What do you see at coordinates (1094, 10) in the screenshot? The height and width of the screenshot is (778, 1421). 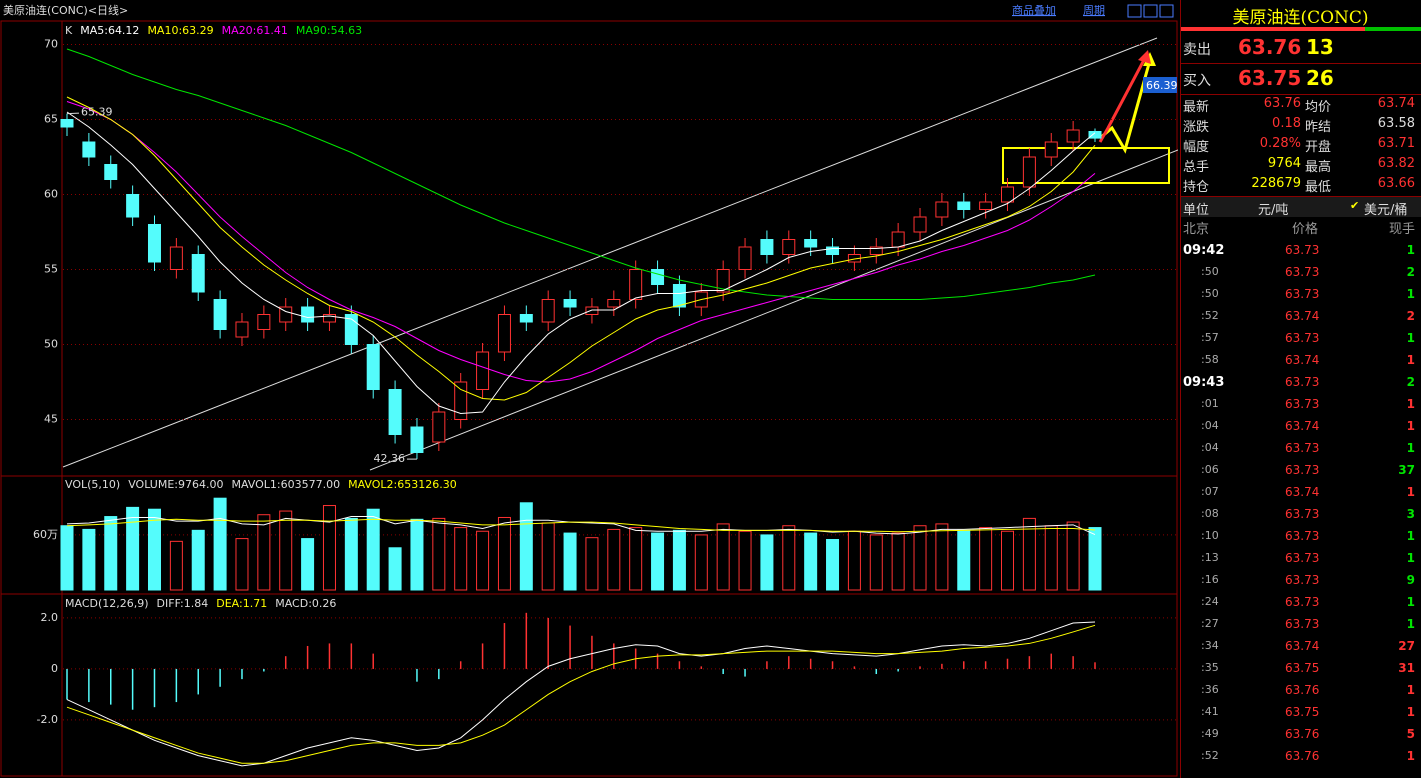 I see `period-button: 周期` at bounding box center [1094, 10].